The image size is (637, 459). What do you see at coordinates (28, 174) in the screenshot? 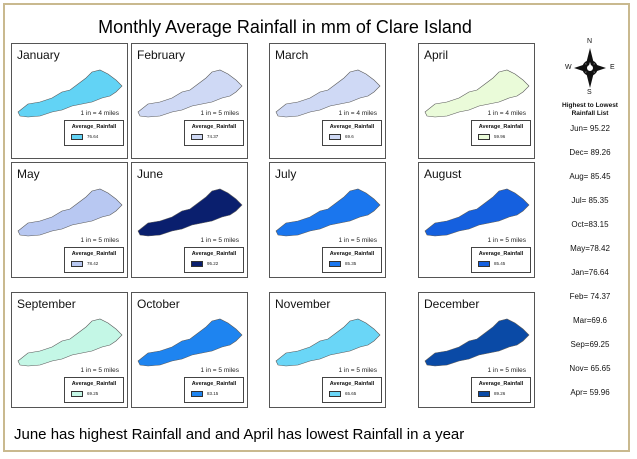
I see `panel-month-label: May` at bounding box center [28, 174].